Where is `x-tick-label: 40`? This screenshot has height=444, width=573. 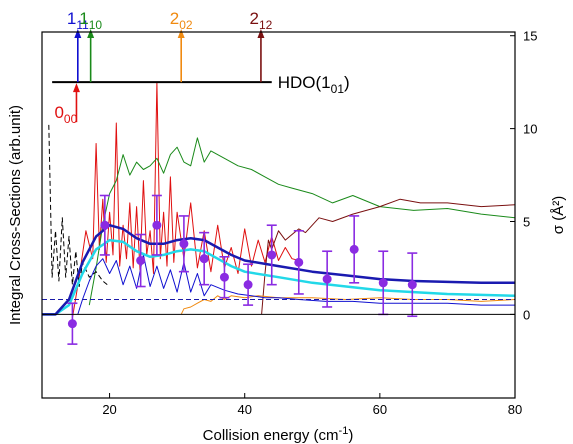 x-tick-label: 40 is located at coordinates (244, 409).